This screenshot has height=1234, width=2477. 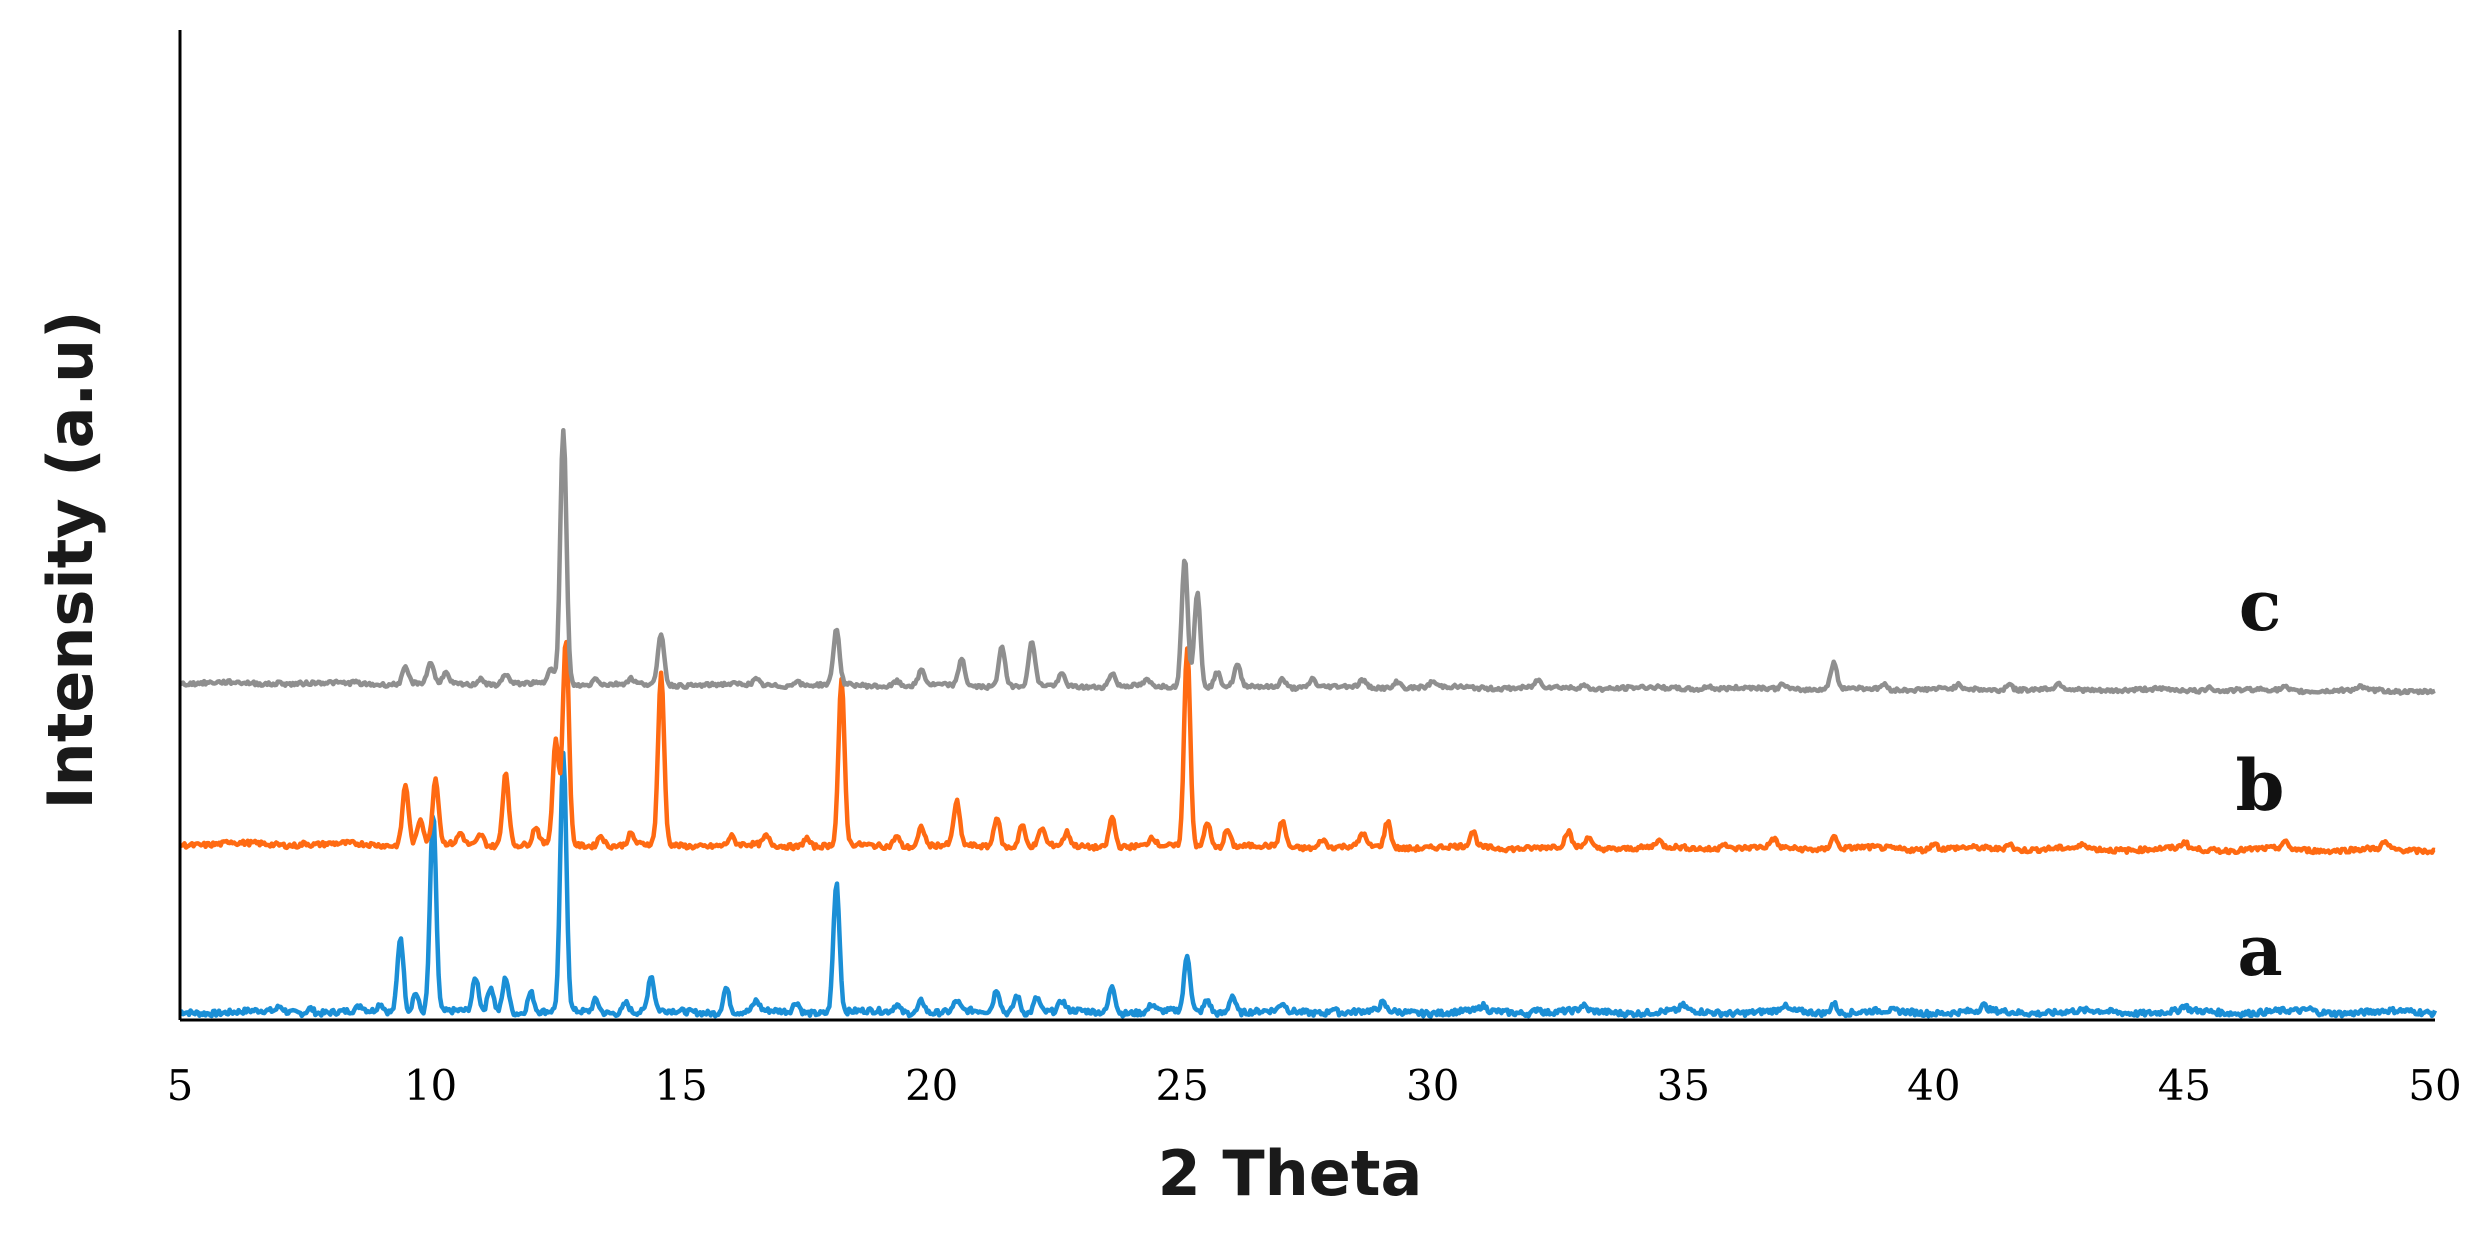 What do you see at coordinates (1181, 1085) in the screenshot?
I see `x-tick-label: 25` at bounding box center [1181, 1085].